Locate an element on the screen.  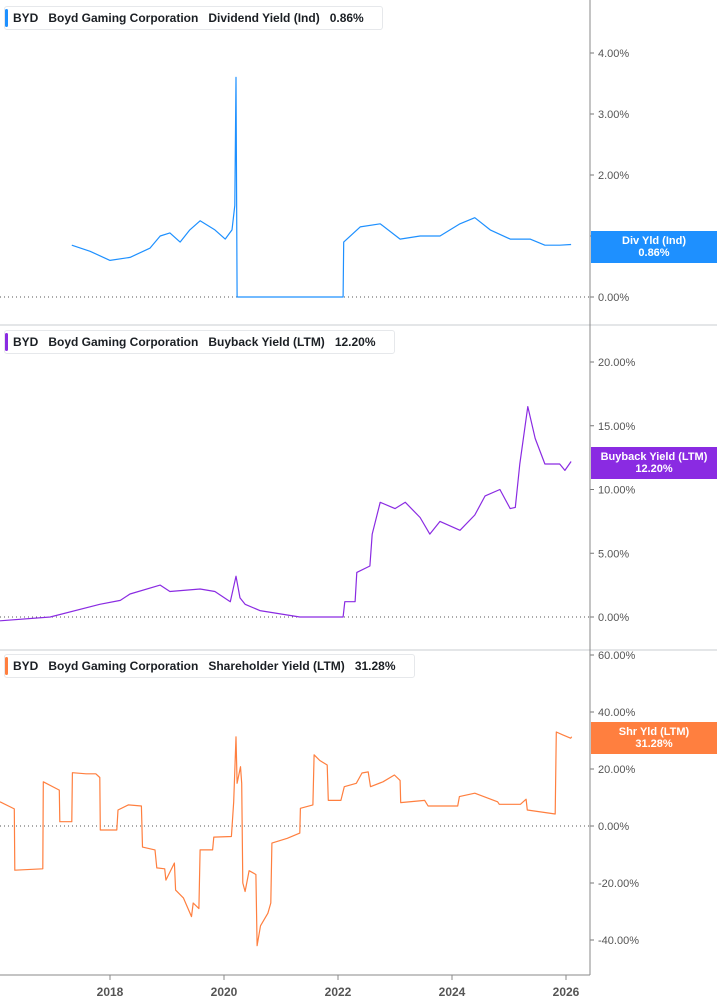
legend-metric: Shareholder Yield (LTM) is located at coordinates (276, 666).